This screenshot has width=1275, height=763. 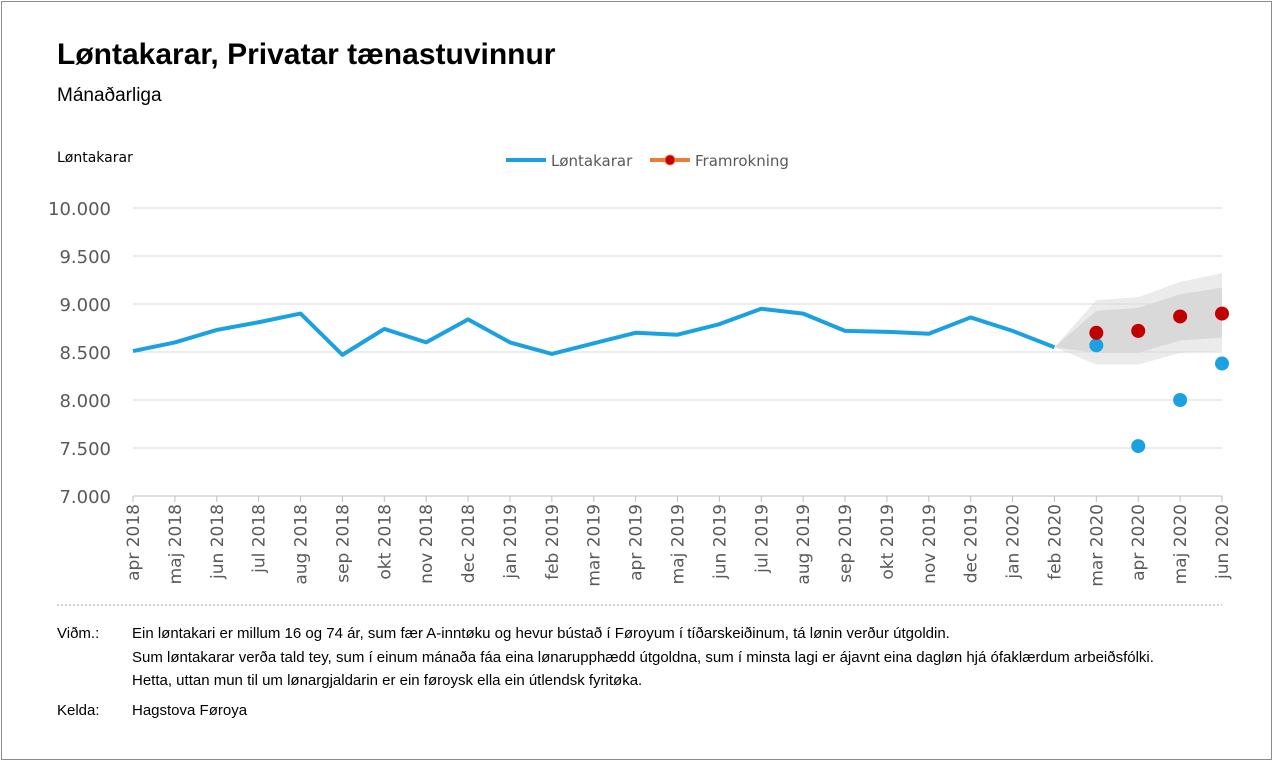 I want to click on x-tick-label: maj 2019, so click(x=679, y=544).